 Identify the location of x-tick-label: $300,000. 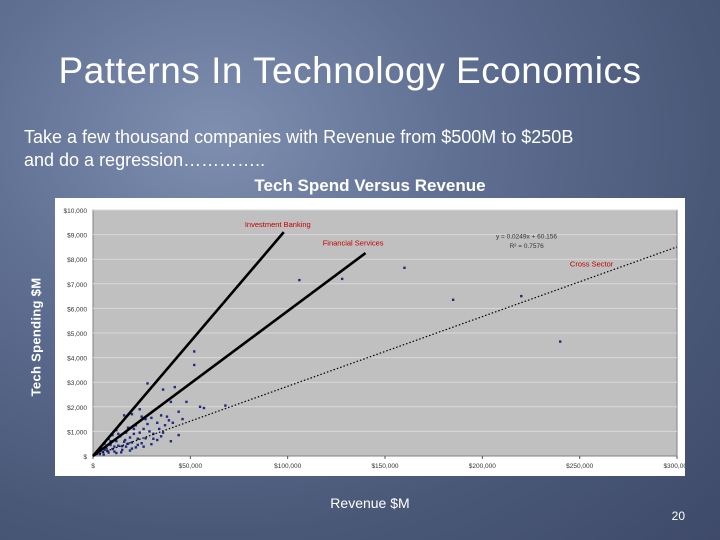
(674, 466).